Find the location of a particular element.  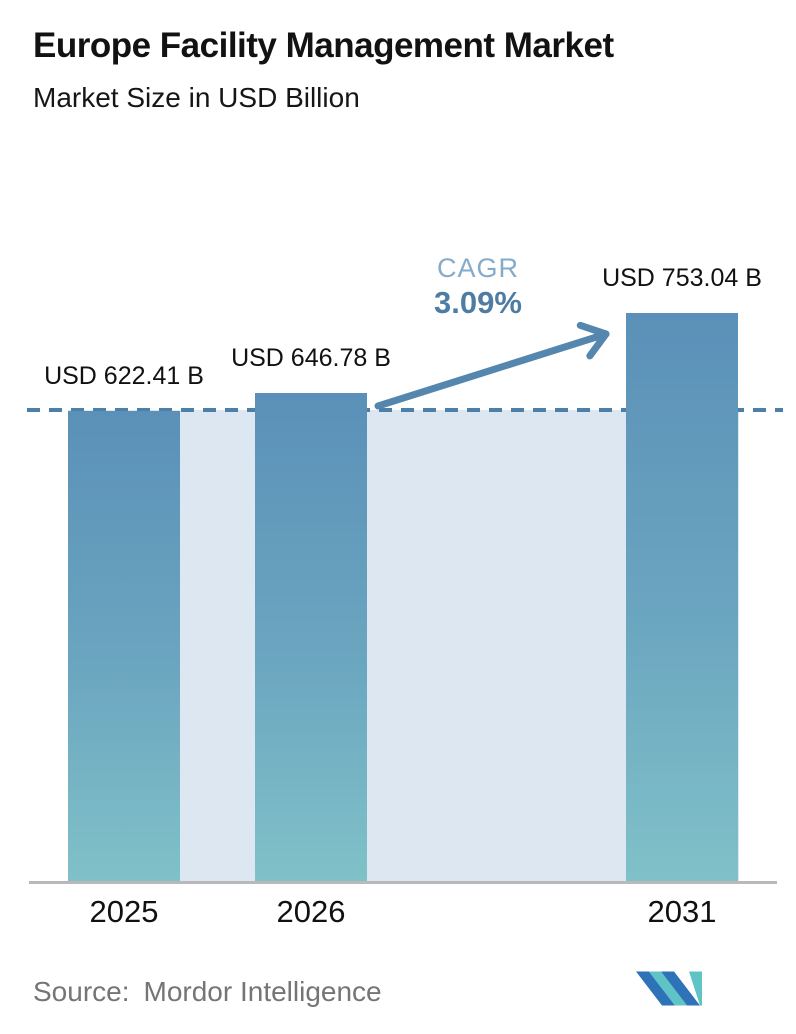

value-label-2026: USD 646.78 B is located at coordinates (311, 358).